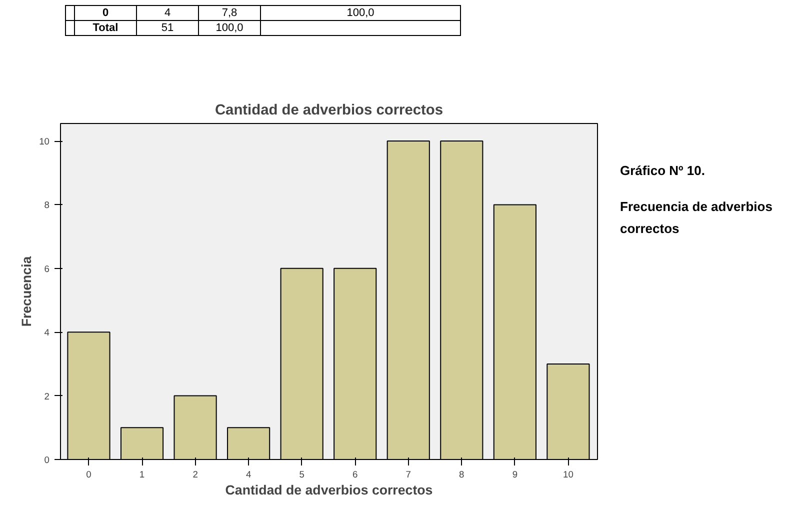  I want to click on text: Gráfico Nº 10., so click(663, 171).